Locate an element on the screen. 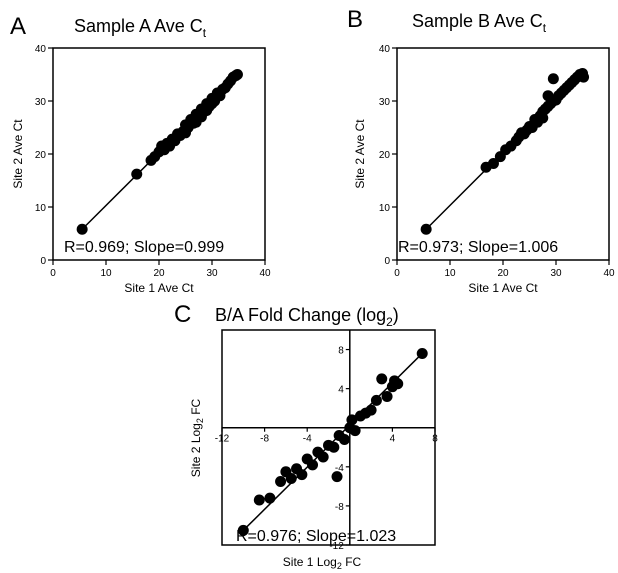  x-tick-label-c-3: 4 is located at coordinates (393, 439).